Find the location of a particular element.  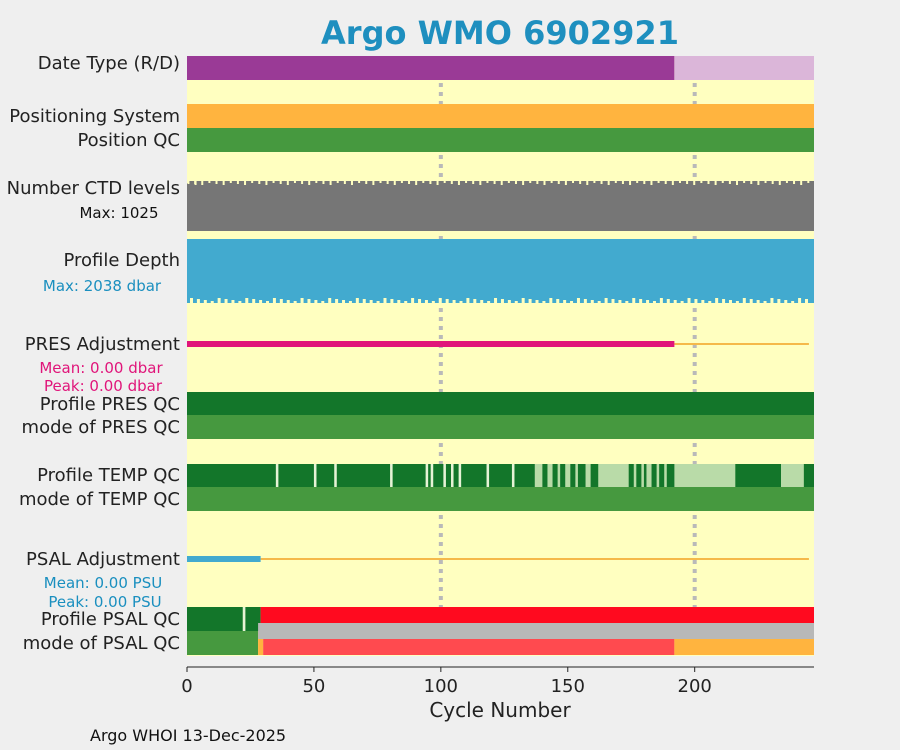

row-label-profile-psal-qc: Profile PSAL QC is located at coordinates (110, 619).